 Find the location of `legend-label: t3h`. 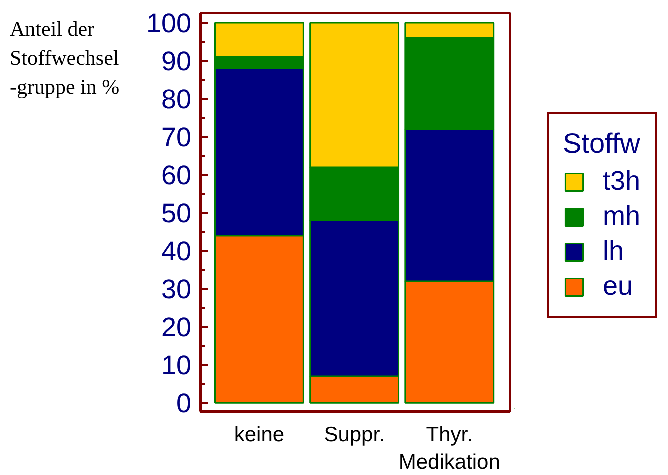

legend-label: t3h is located at coordinates (622, 181).